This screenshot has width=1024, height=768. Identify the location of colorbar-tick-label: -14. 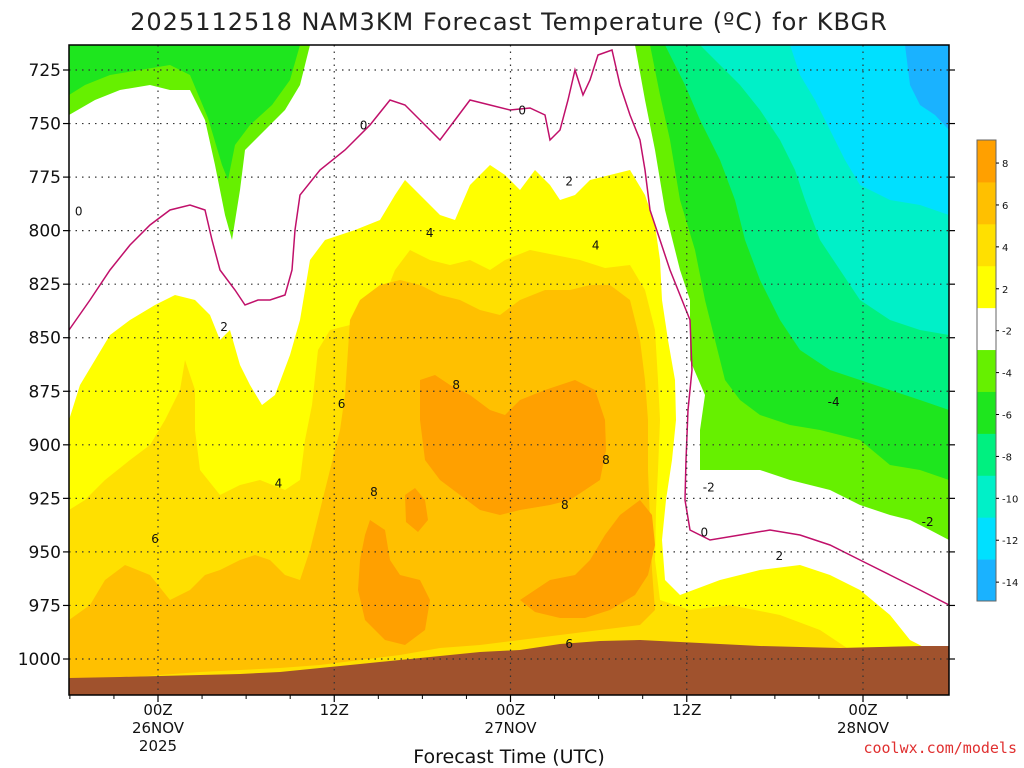
(1010, 583).